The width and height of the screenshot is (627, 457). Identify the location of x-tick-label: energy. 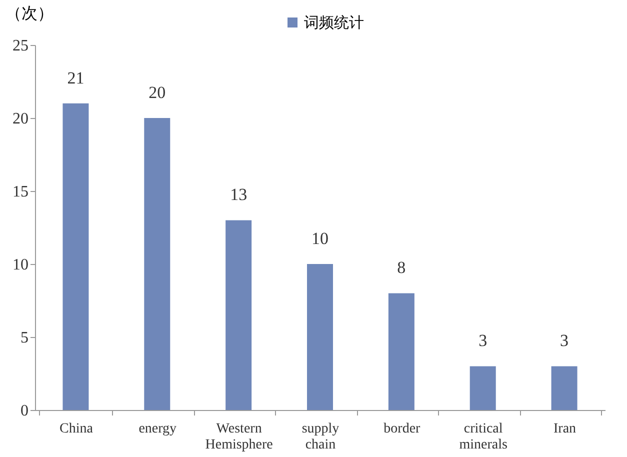
(157, 429).